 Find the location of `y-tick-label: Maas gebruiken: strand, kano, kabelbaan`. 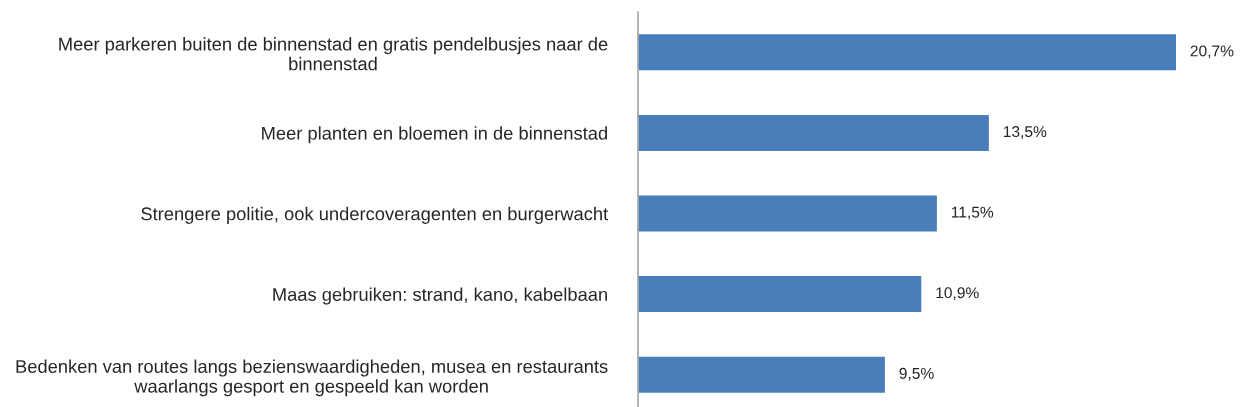

y-tick-label: Maas gebruiken: strand, kano, kabelbaan is located at coordinates (440, 296).